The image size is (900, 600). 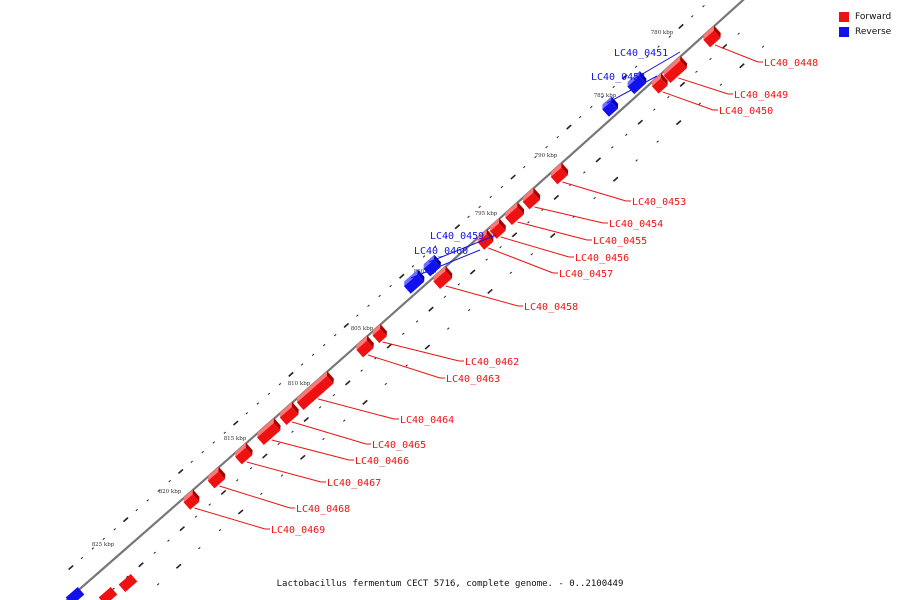 What do you see at coordinates (620, 241) in the screenshot?
I see `gene-label-lc40_0455: LC40_0455` at bounding box center [620, 241].